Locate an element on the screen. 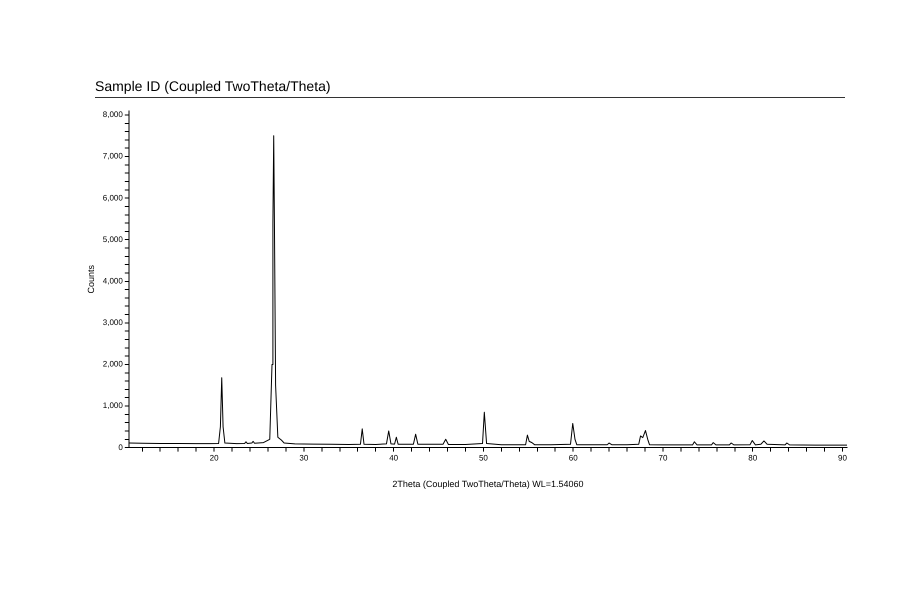  y-tick-label: 0 is located at coordinates (121, 447).